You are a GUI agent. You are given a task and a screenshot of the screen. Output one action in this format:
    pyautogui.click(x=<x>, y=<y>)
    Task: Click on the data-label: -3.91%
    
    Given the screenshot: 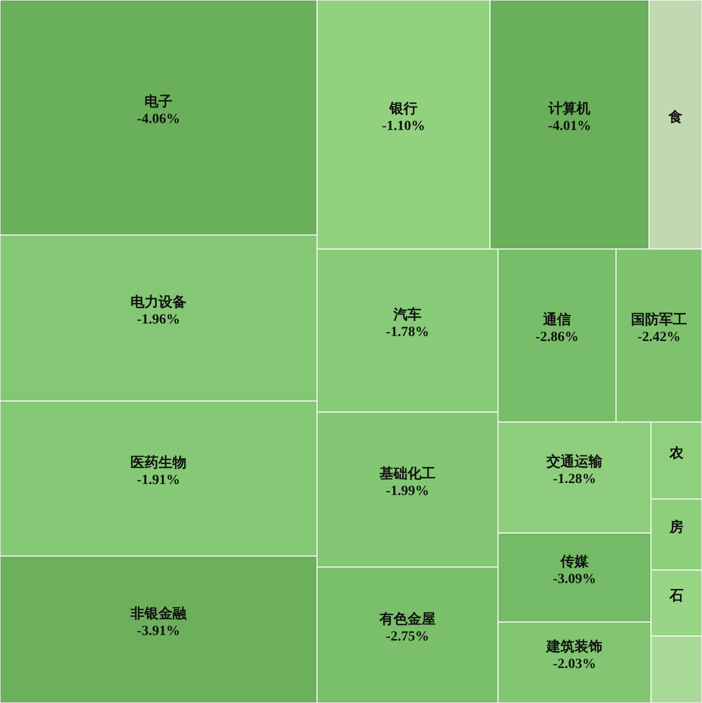 What is the action you would take?
    pyautogui.click(x=158, y=631)
    